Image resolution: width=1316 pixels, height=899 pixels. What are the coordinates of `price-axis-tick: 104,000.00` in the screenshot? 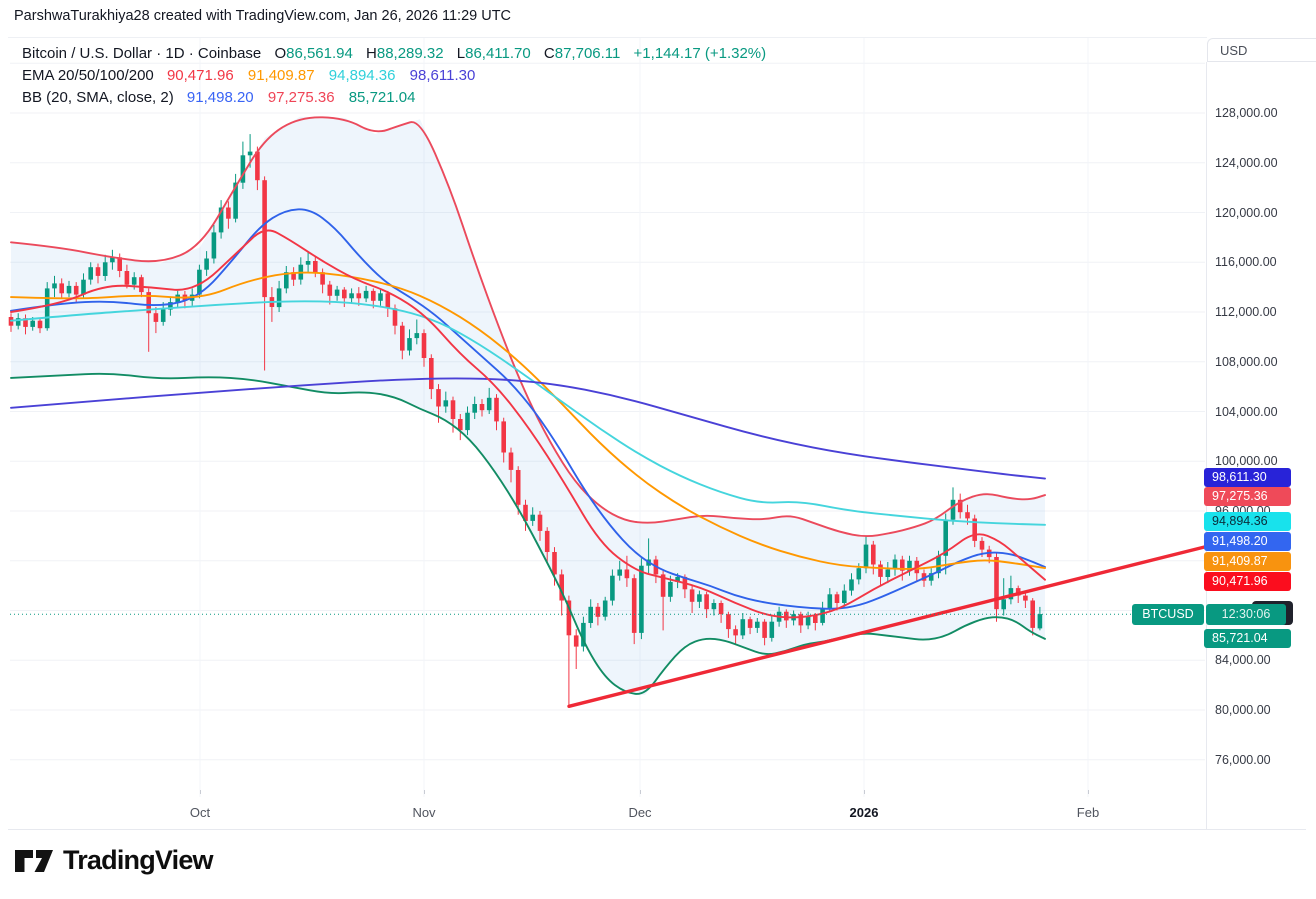 It's located at (1246, 411).